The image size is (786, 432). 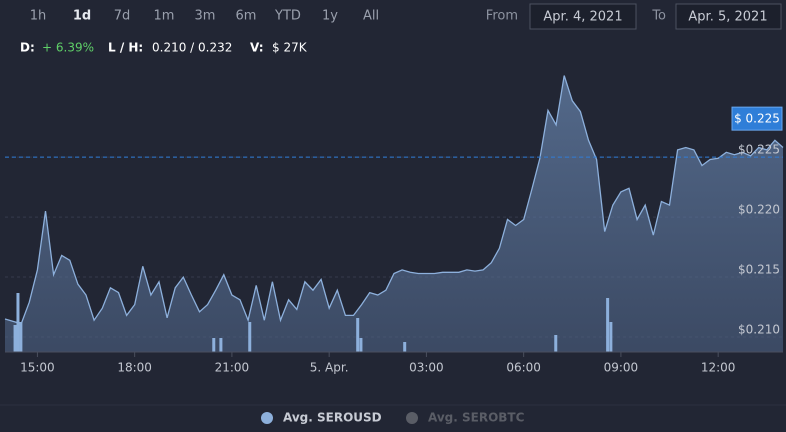 What do you see at coordinates (332, 418) in the screenshot?
I see `legend-label: Avg. SEROUSD` at bounding box center [332, 418].